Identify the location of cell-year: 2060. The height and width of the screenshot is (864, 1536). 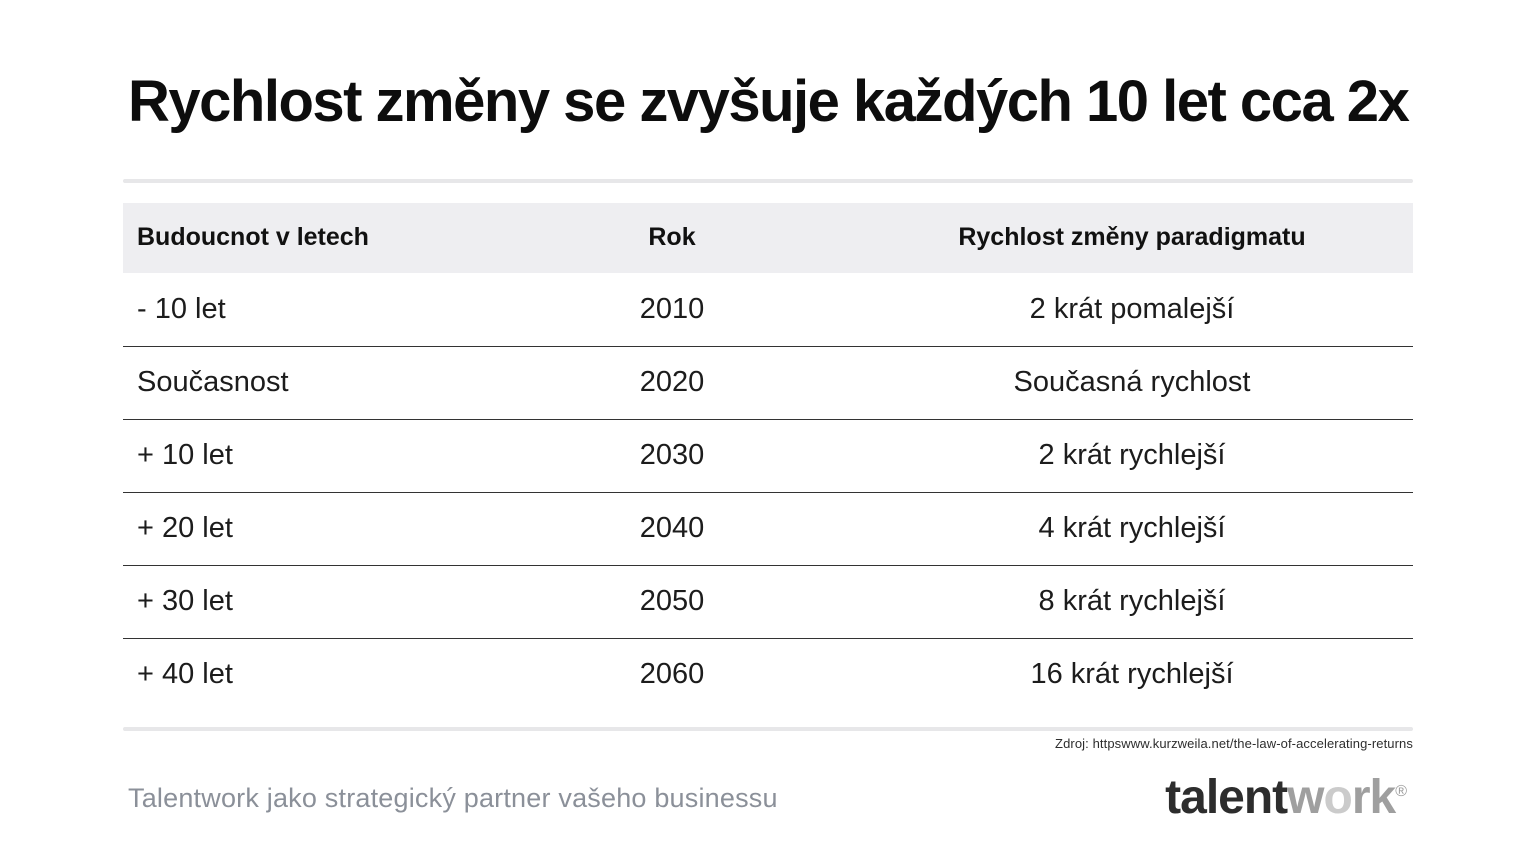
(672, 674).